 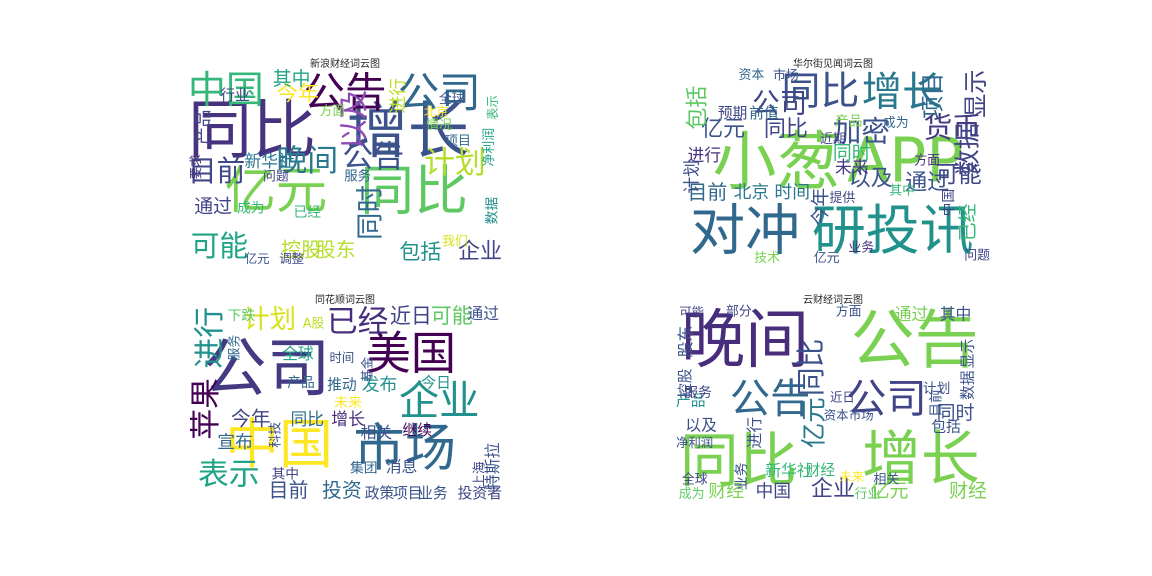 I want to click on word-4-33: 行业, so click(x=868, y=494).